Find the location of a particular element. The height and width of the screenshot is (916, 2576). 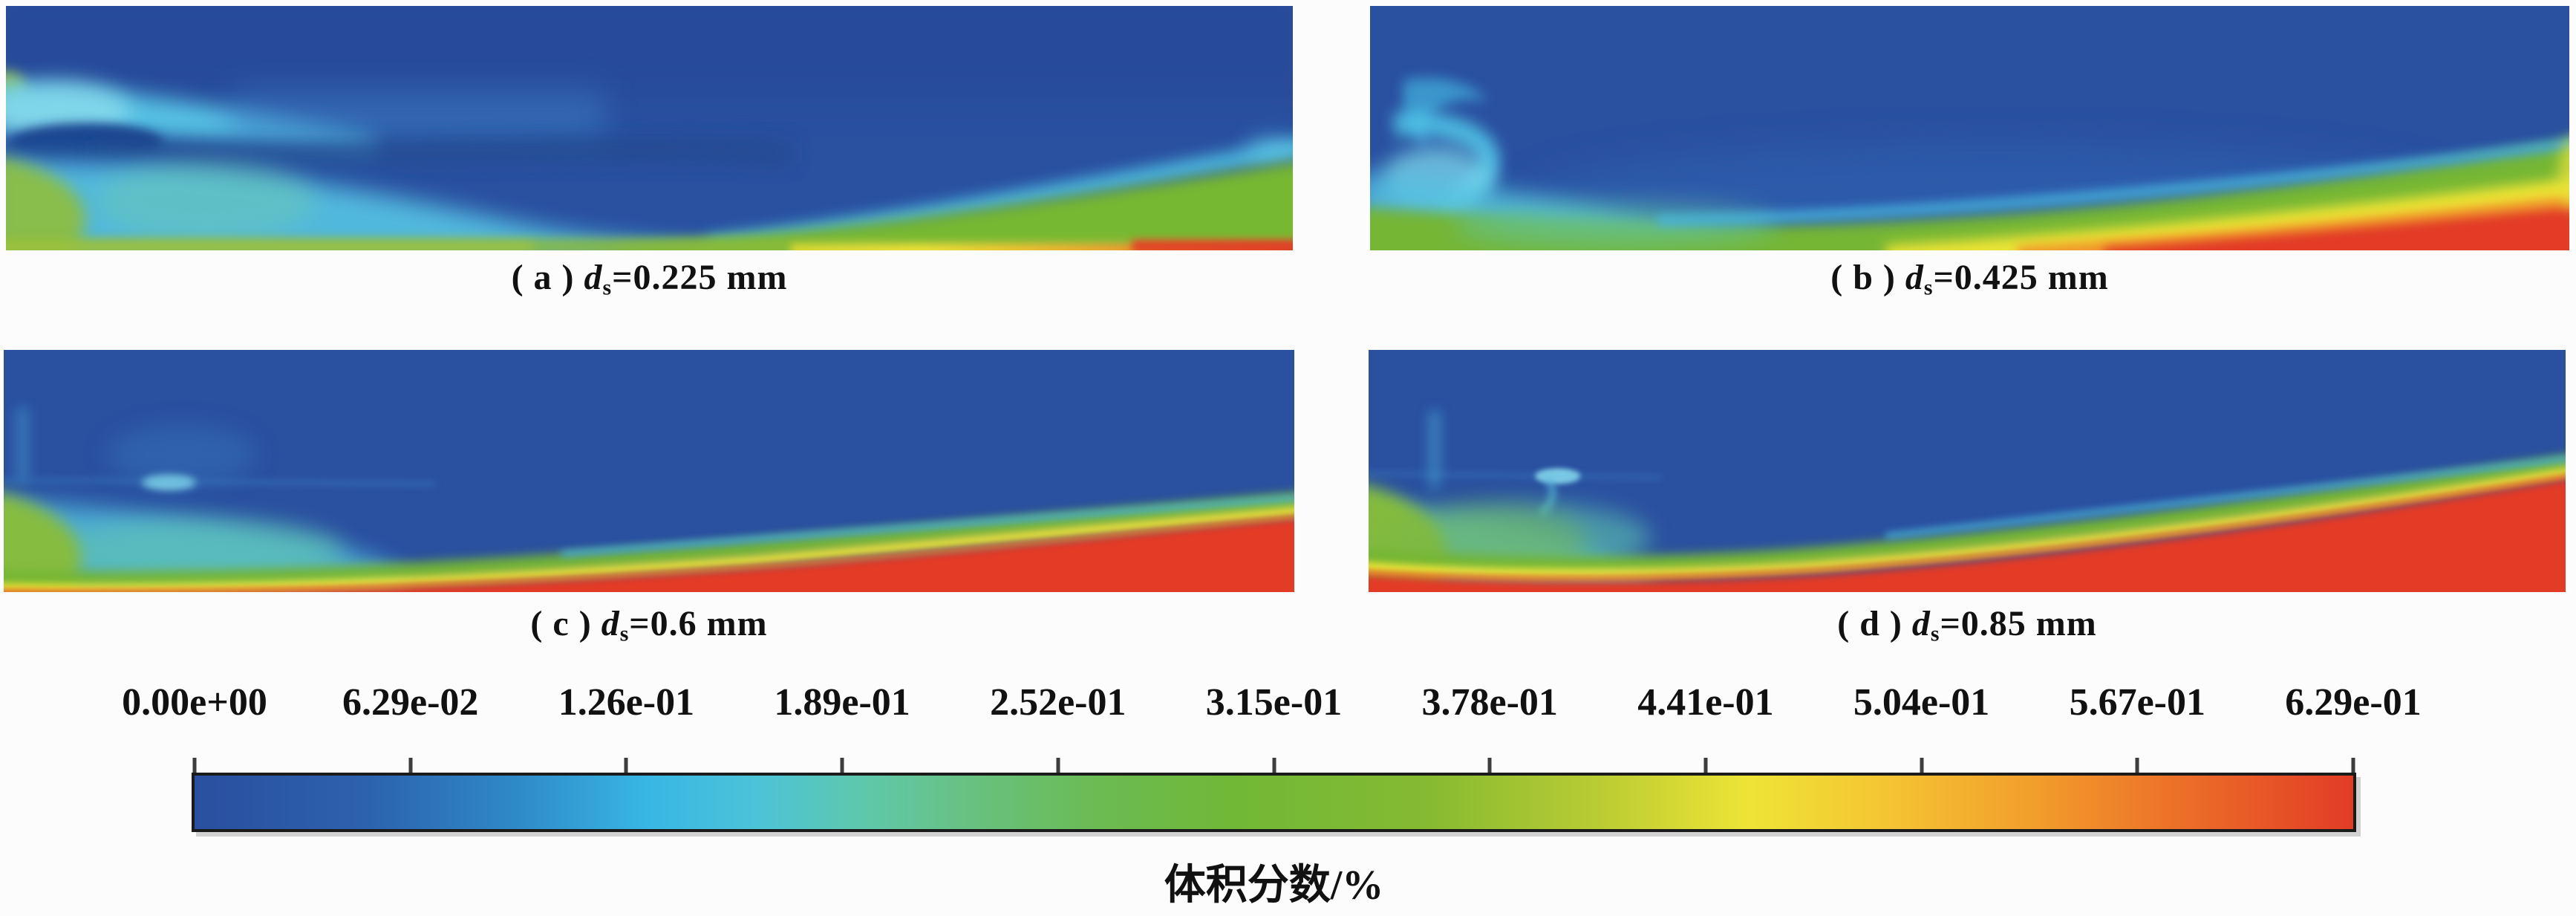

caption-paren: ( a ) is located at coordinates (543, 277).